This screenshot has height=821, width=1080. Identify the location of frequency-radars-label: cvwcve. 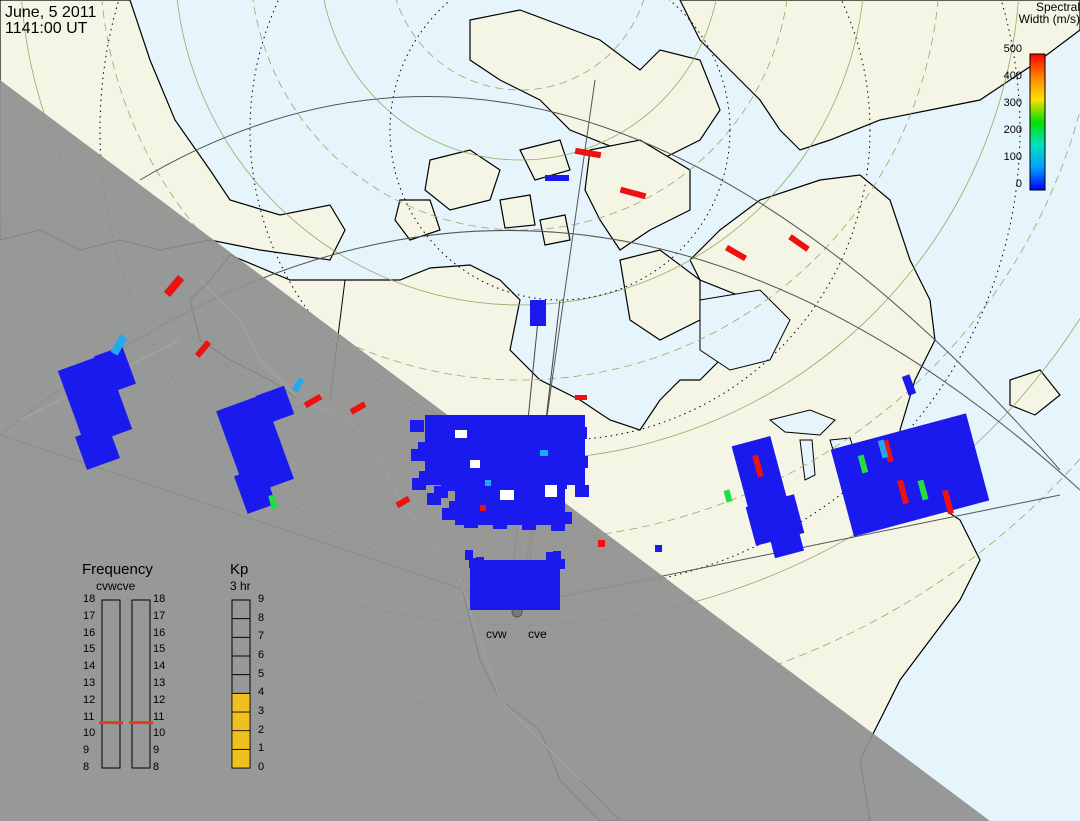
(116, 586).